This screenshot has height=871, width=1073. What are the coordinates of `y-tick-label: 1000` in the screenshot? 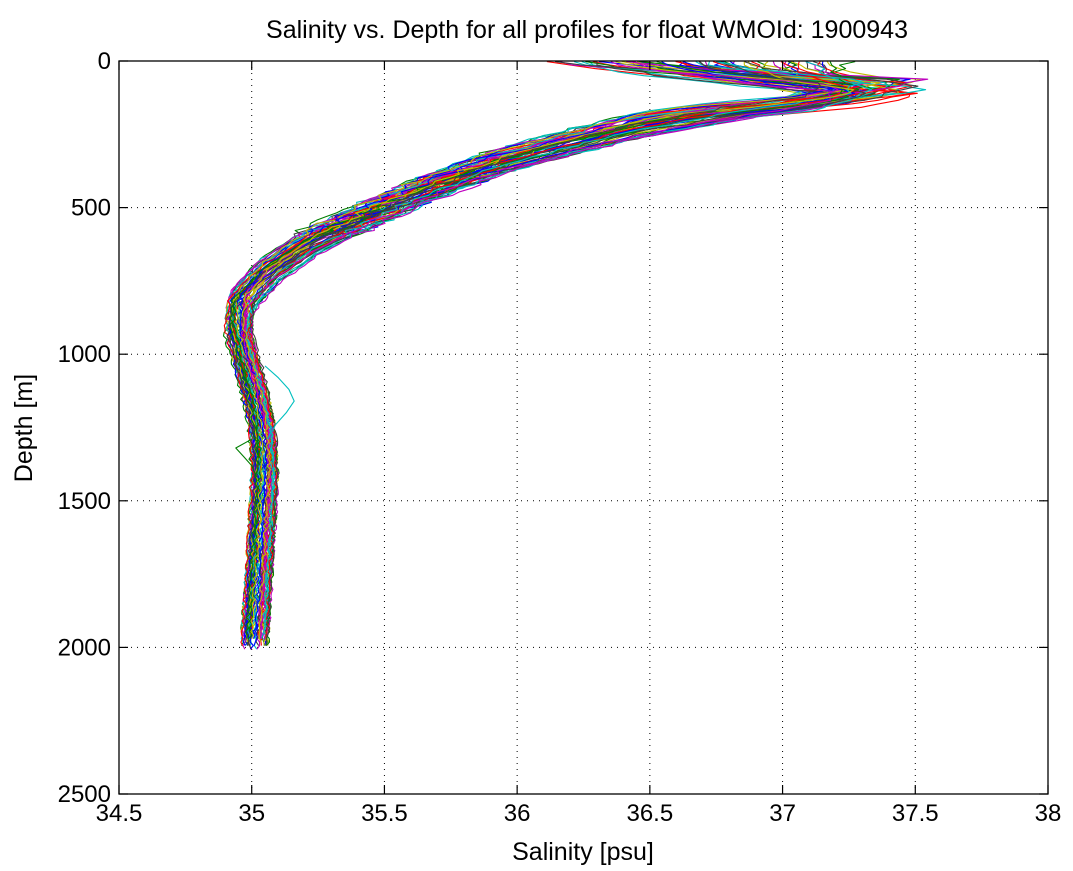 It's located at (84, 354).